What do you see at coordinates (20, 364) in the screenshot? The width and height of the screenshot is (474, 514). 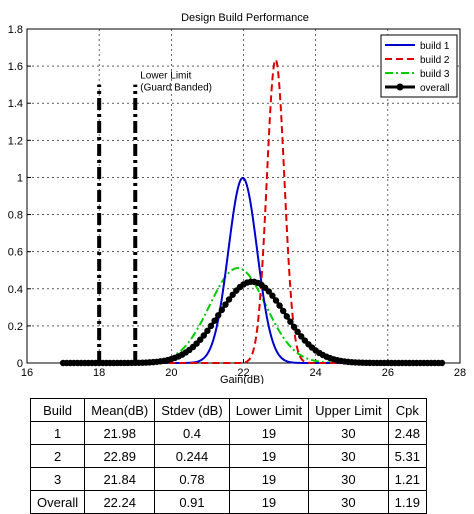 I see `y-tick-label: 0` at bounding box center [20, 364].